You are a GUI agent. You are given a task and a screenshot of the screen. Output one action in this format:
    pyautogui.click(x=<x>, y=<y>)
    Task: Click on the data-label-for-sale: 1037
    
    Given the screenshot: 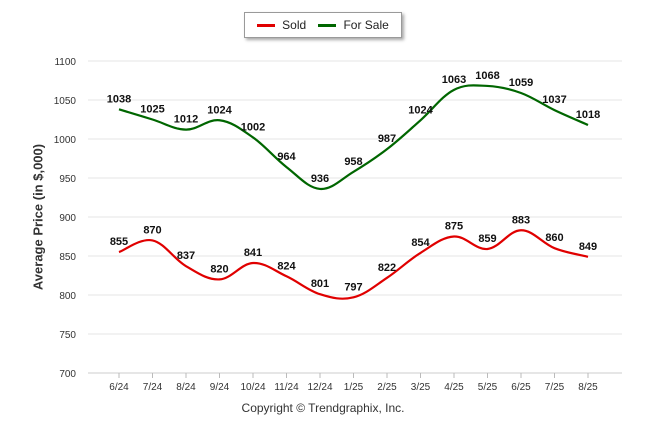 What is the action you would take?
    pyautogui.click(x=554, y=100)
    